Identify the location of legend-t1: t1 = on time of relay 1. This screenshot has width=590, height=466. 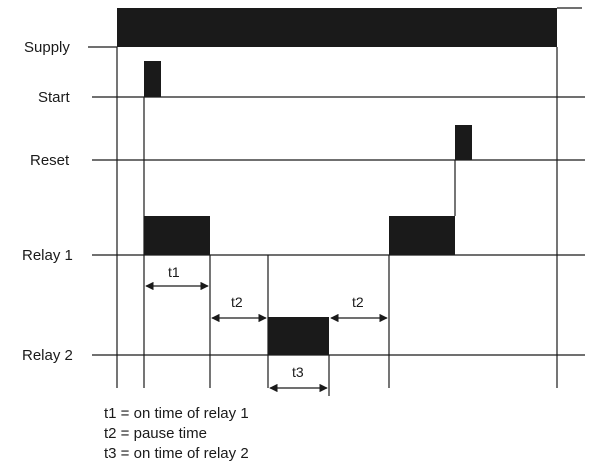
(176, 413).